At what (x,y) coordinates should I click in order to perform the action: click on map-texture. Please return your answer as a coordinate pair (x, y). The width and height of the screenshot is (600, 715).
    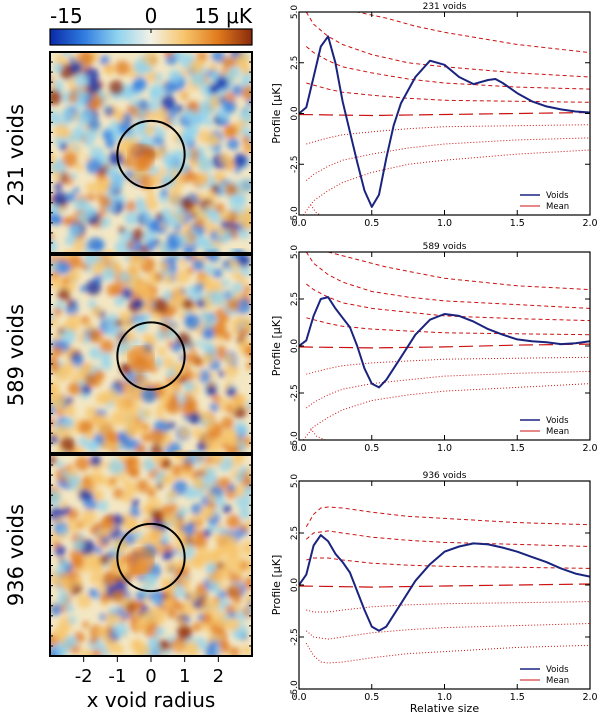
    Looking at the image, I should click on (151, 552).